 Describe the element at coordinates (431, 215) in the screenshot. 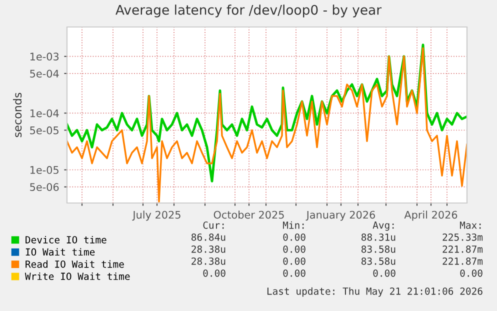

I see `x-tick-label: April 2026` at that location.